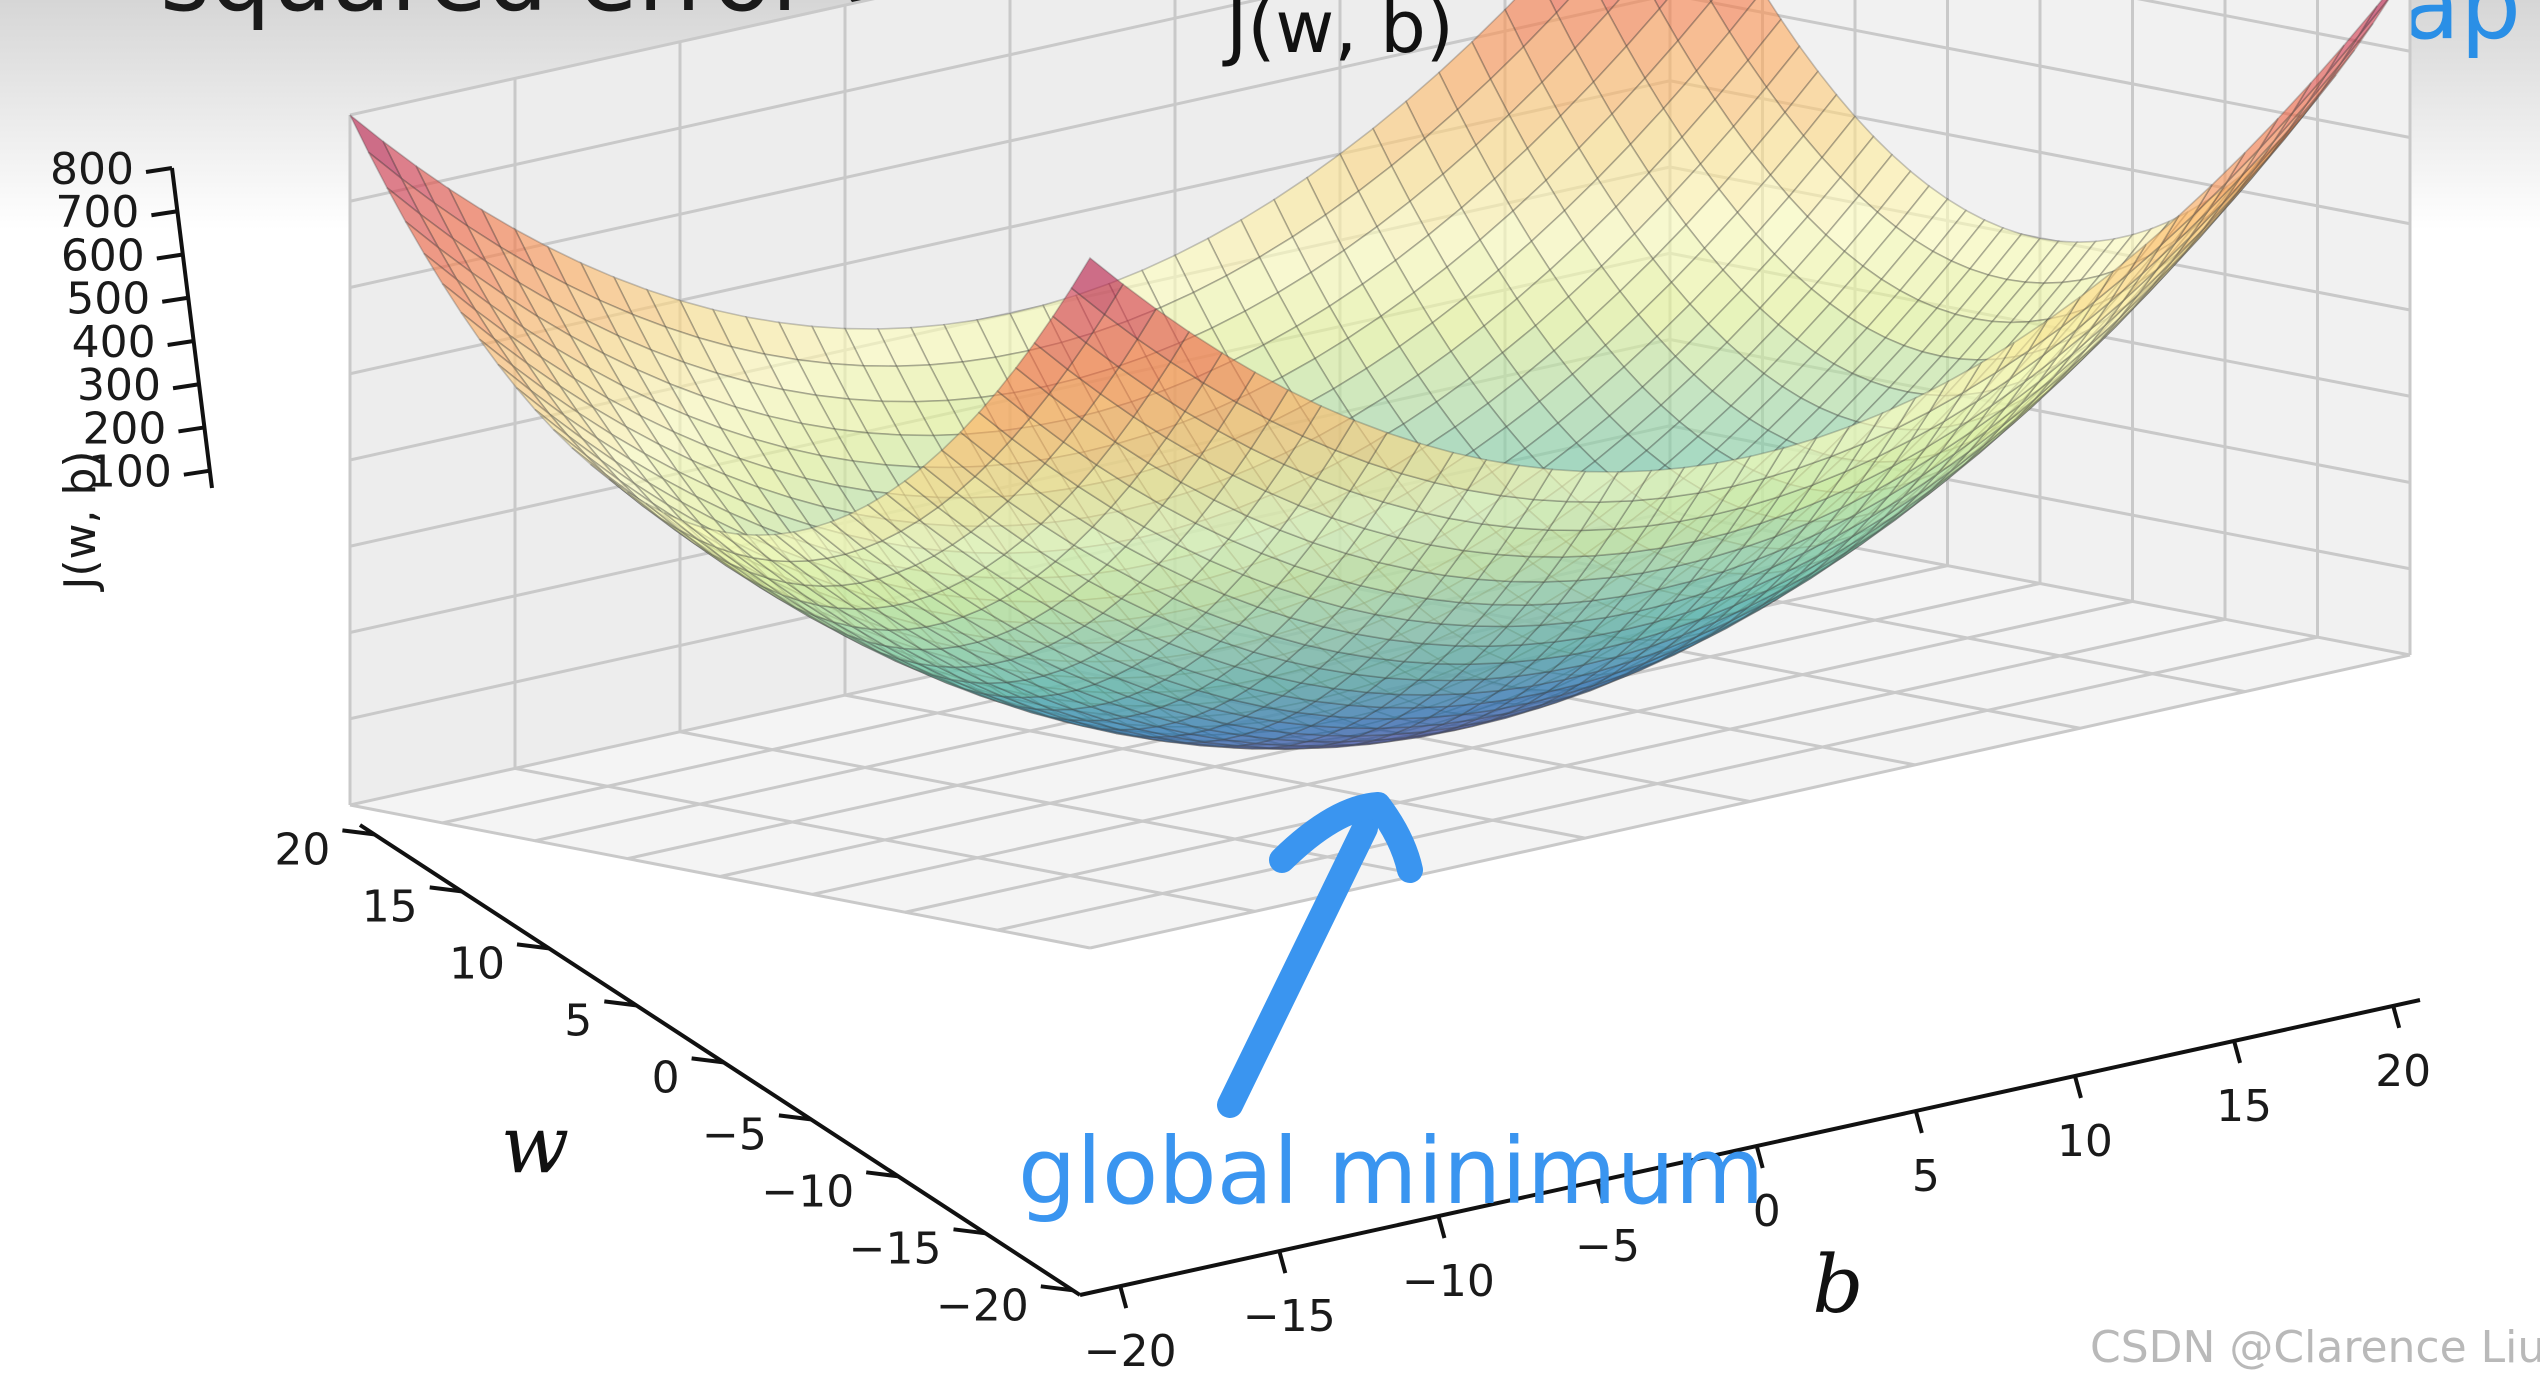 The image size is (2540, 1388). I want to click on w-tick-label: −10, so click(807, 1191).